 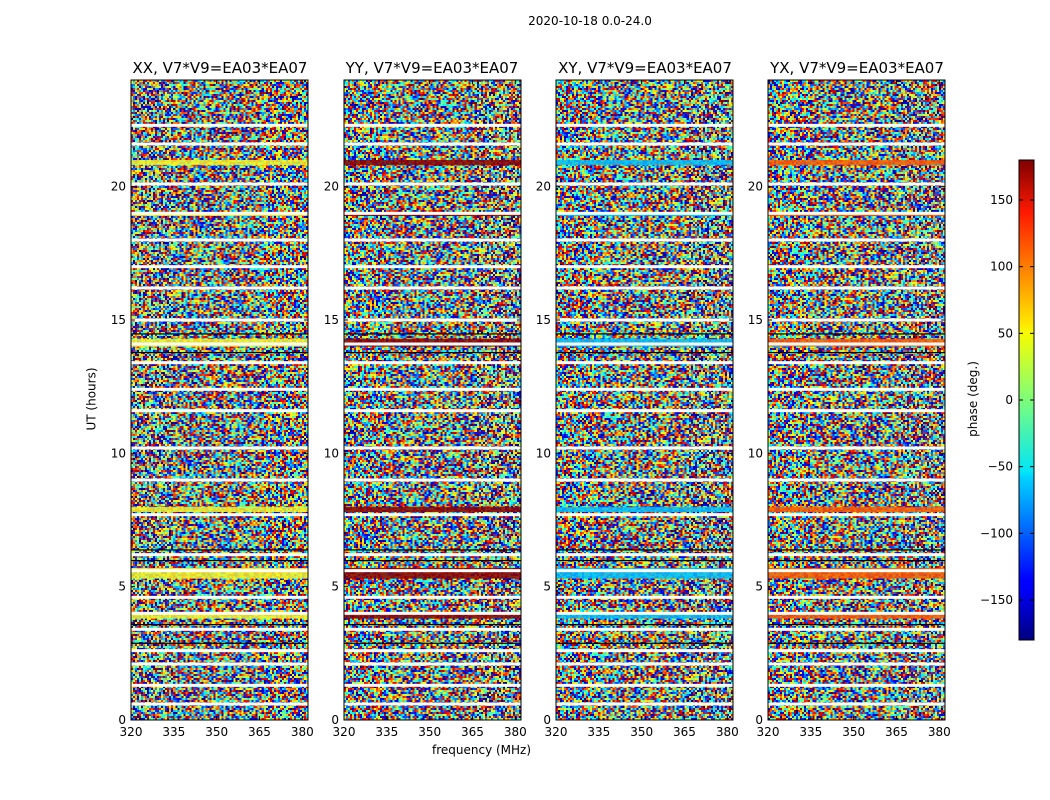 What do you see at coordinates (1005, 333) in the screenshot?
I see `colorbar-tick-label: 50` at bounding box center [1005, 333].